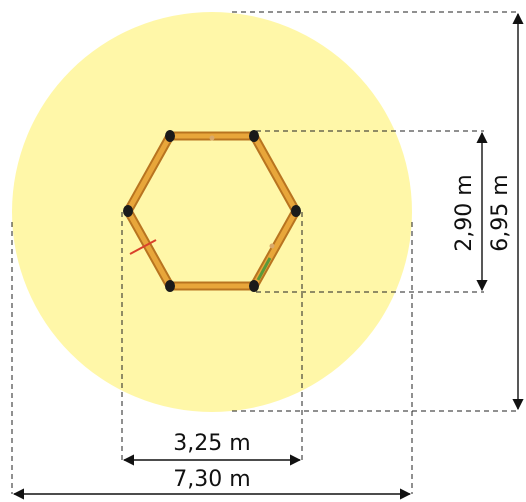  What do you see at coordinates (143, 247) in the screenshot?
I see `red-marker` at bounding box center [143, 247].